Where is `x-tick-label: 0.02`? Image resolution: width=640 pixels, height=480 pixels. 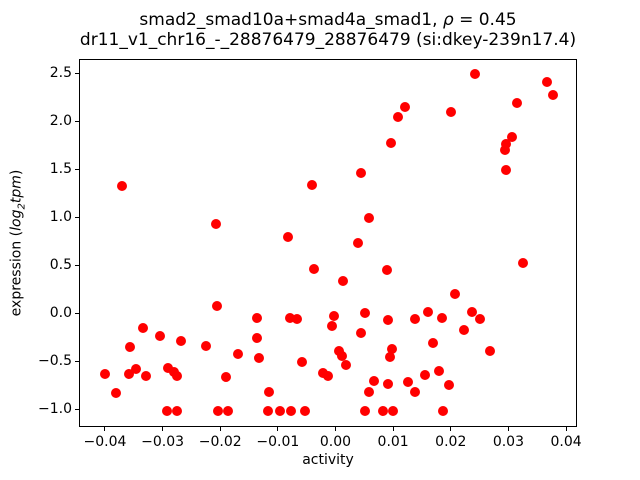
x-tick-label: 0.02 is located at coordinates (451, 442).